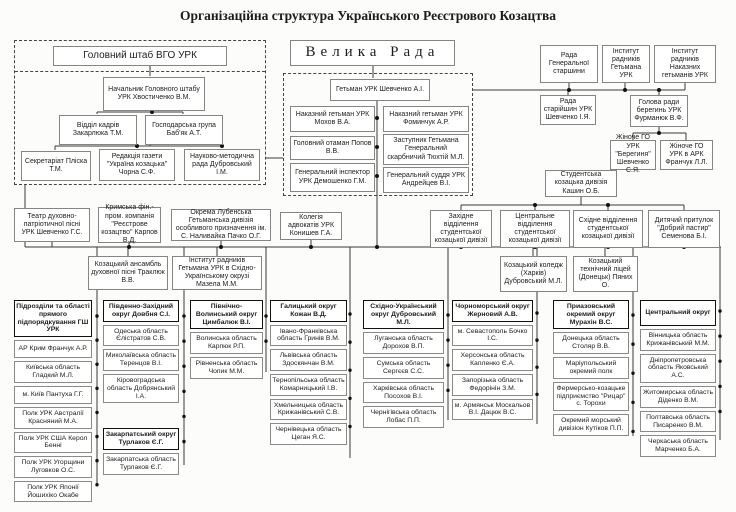  I want to click on column-2-item-3: Кіровоградська область Добрянський І.А., so click(141, 388).